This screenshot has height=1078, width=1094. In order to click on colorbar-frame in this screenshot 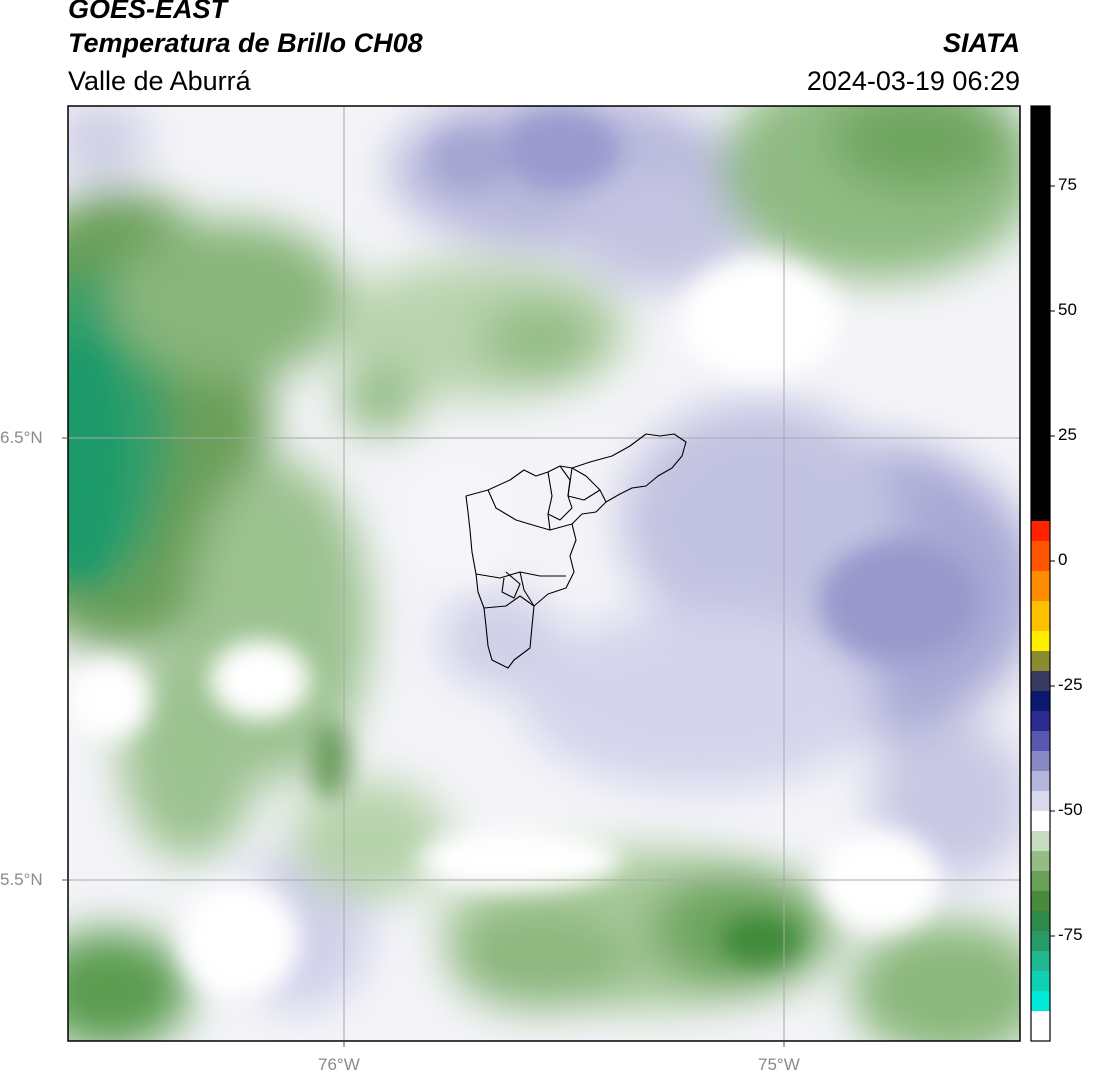, I will do `click(1040, 573)`.